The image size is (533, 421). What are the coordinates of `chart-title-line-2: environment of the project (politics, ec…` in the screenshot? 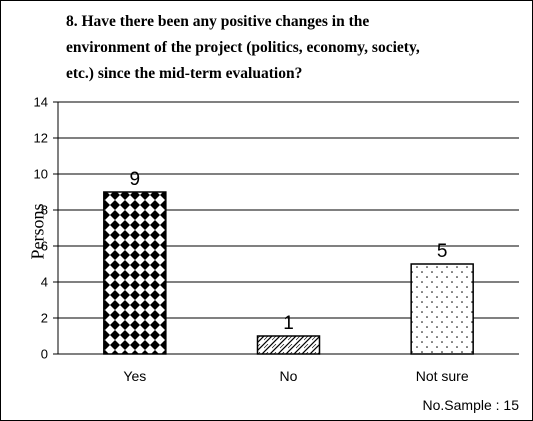 It's located at (243, 47).